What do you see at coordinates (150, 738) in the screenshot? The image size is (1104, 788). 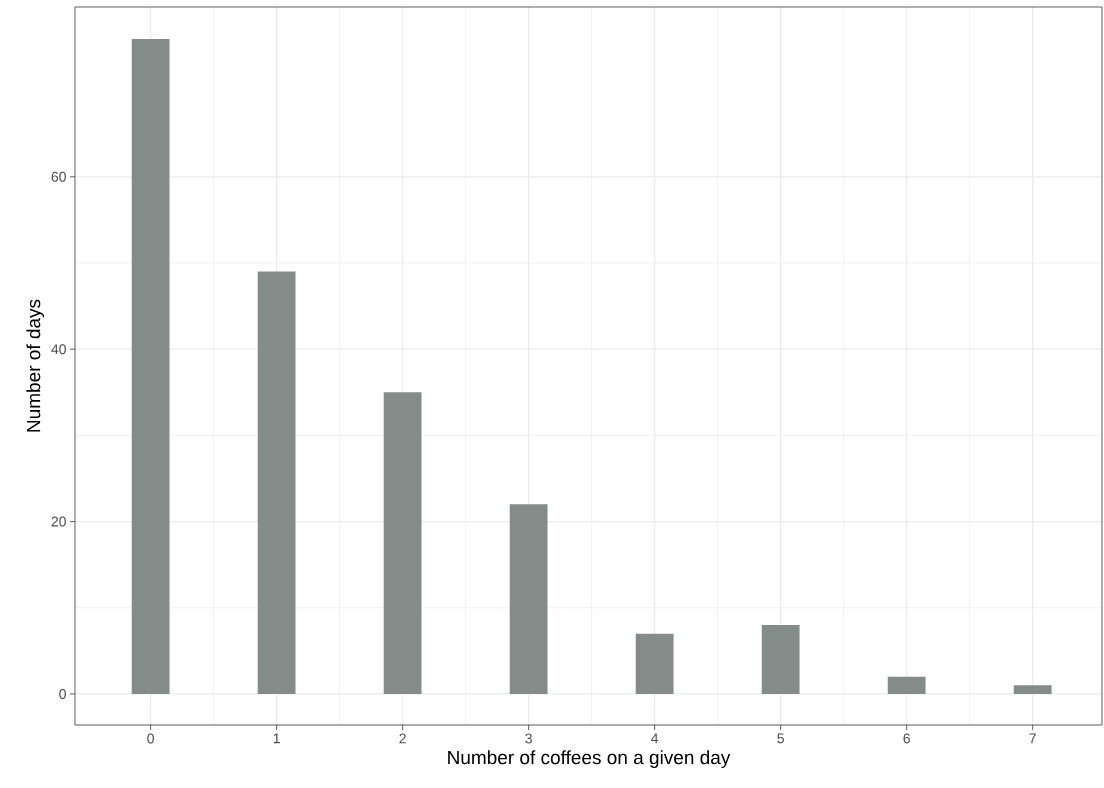 I see `x-tick-label: 0` at bounding box center [150, 738].